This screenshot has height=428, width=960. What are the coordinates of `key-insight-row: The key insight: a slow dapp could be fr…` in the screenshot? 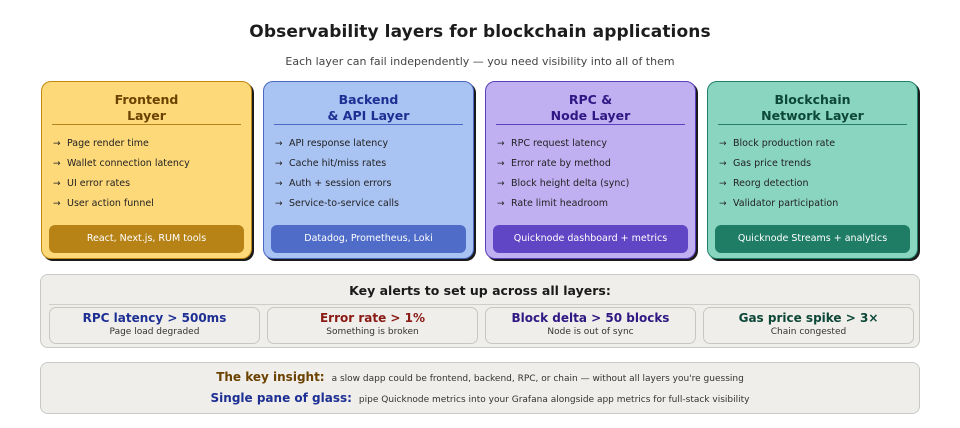 It's located at (480, 377).